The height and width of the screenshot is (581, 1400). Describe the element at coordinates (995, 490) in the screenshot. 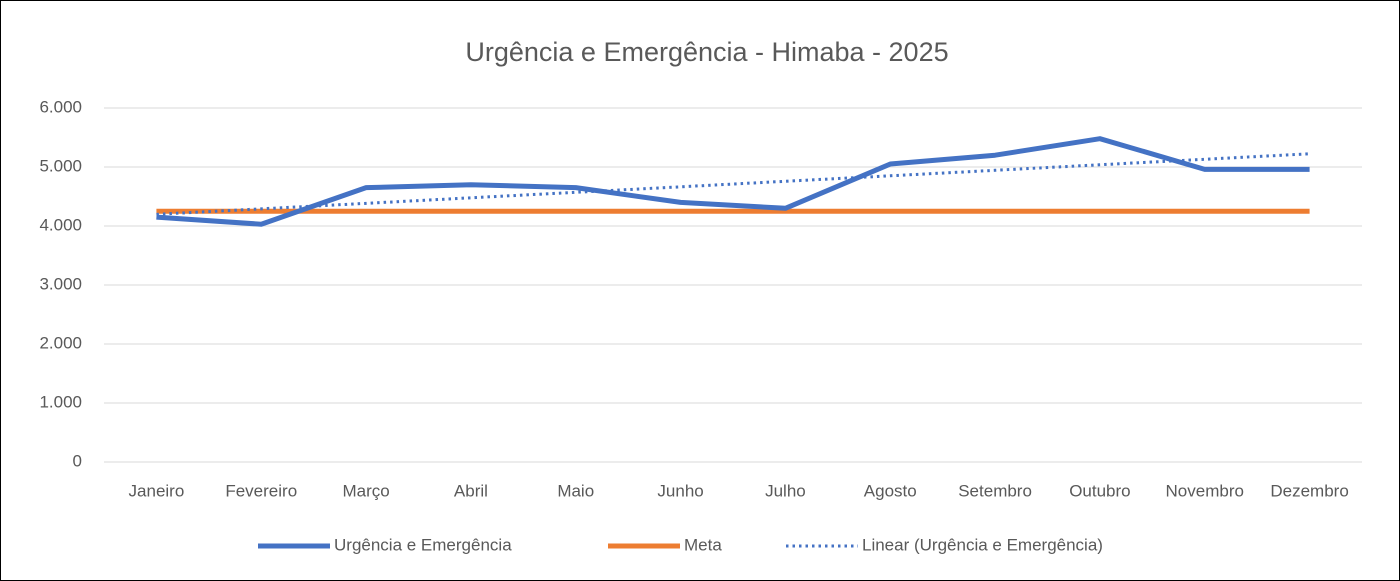

I see `x-tick-label: Setembro` at that location.